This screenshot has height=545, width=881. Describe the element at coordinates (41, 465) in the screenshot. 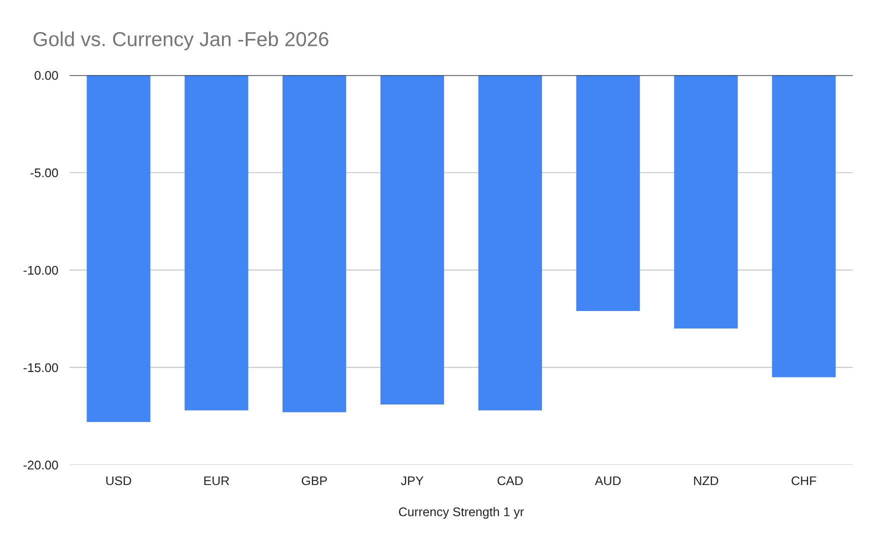

I see `y-tick-label: -20.00` at that location.